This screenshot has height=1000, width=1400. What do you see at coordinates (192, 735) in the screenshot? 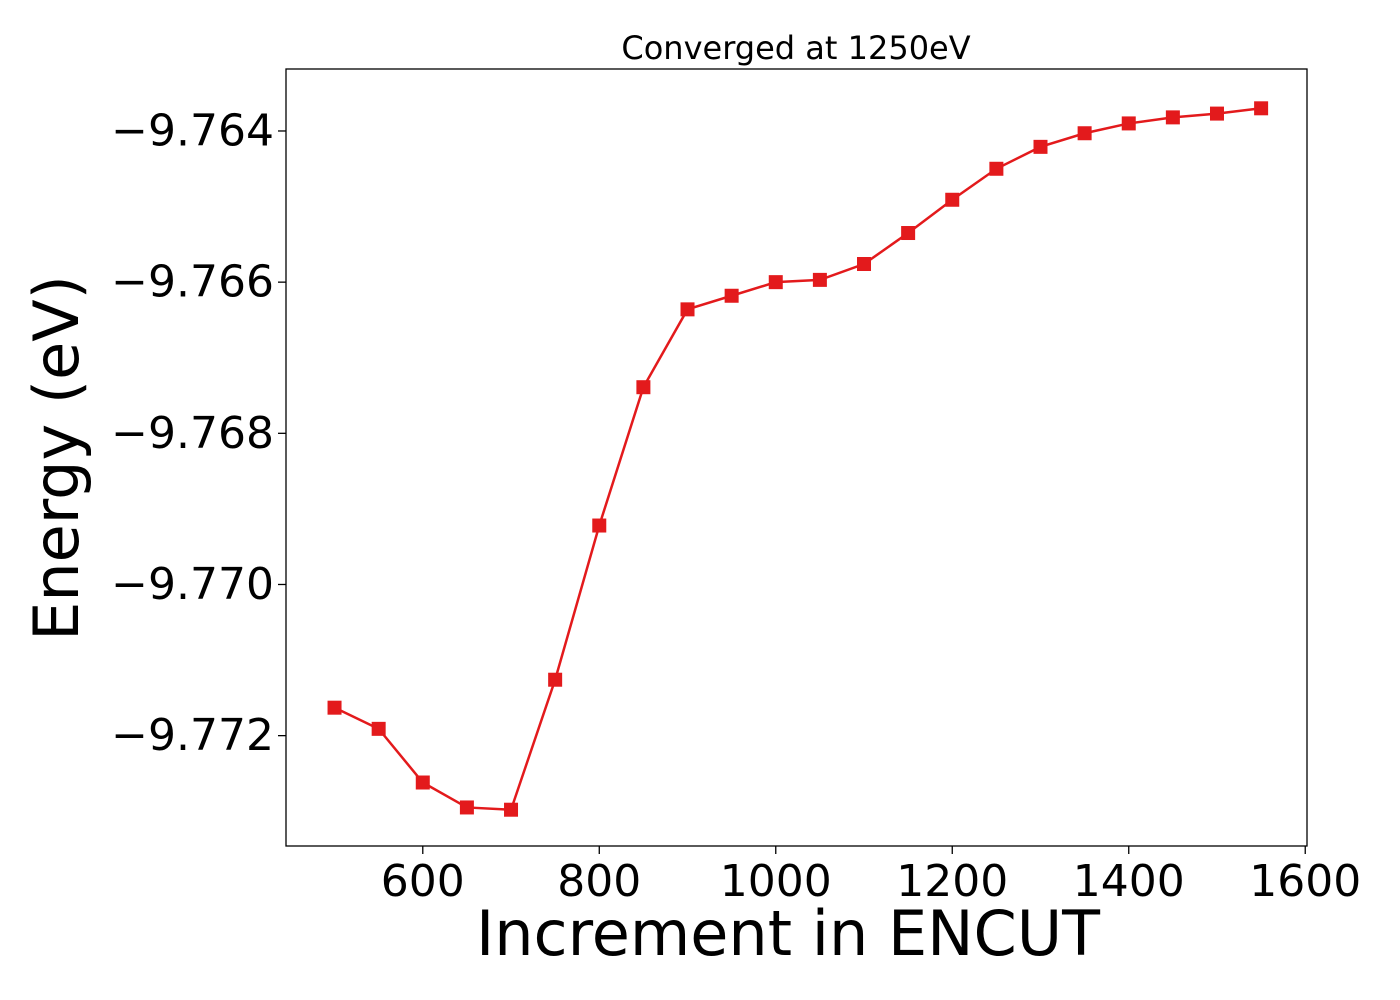
I see `y-tick-label: −9.772` at bounding box center [192, 735].